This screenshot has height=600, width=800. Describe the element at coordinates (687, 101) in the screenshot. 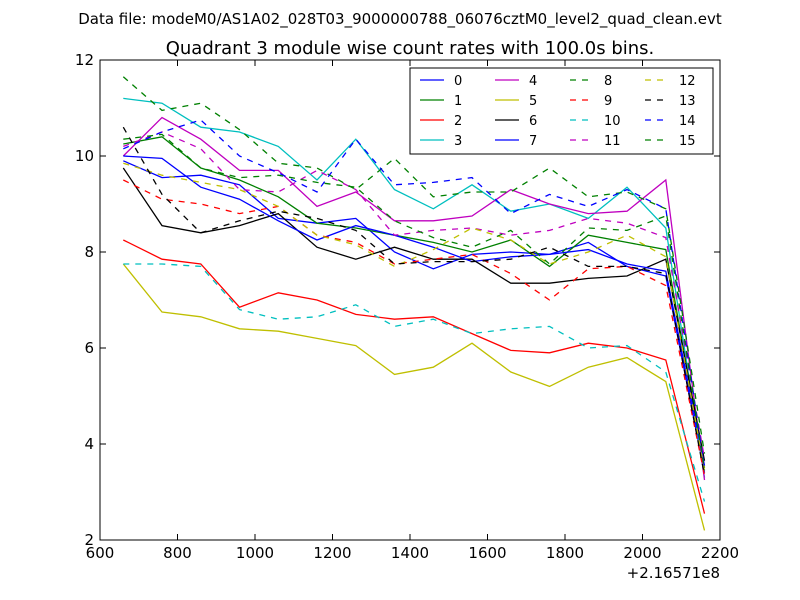

I see `legend-label-13: 13` at that location.